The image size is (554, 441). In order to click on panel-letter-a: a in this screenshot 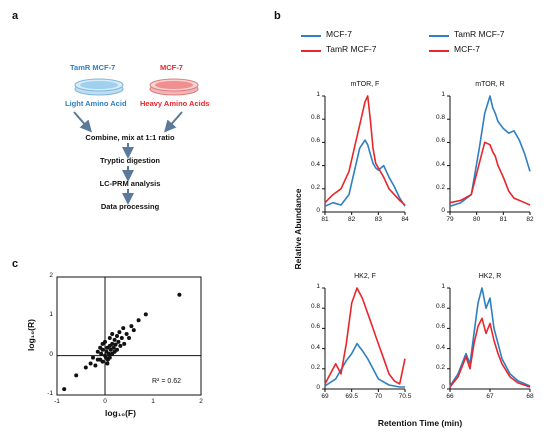, I will do `click(15, 16)`.